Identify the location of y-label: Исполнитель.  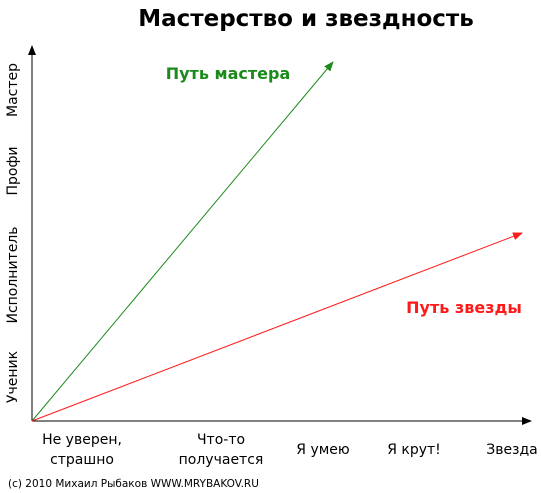
(13, 274).